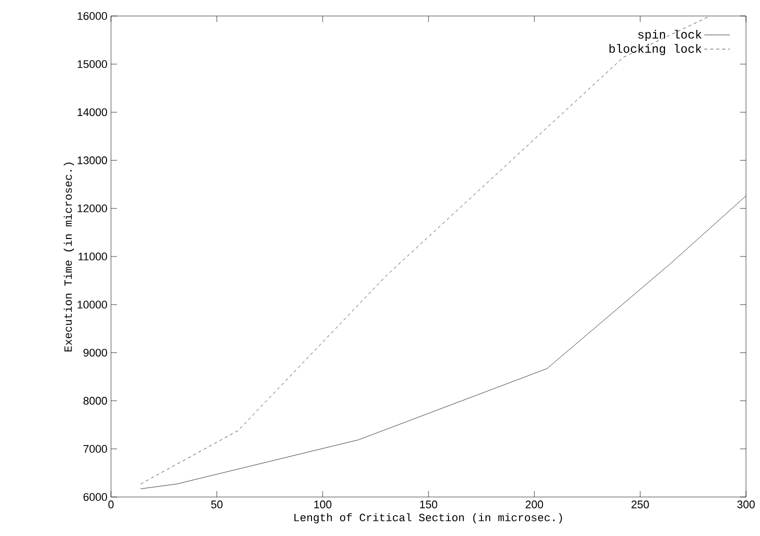 The width and height of the screenshot is (760, 536). I want to click on y-tick-label: 6000, so click(96, 497).